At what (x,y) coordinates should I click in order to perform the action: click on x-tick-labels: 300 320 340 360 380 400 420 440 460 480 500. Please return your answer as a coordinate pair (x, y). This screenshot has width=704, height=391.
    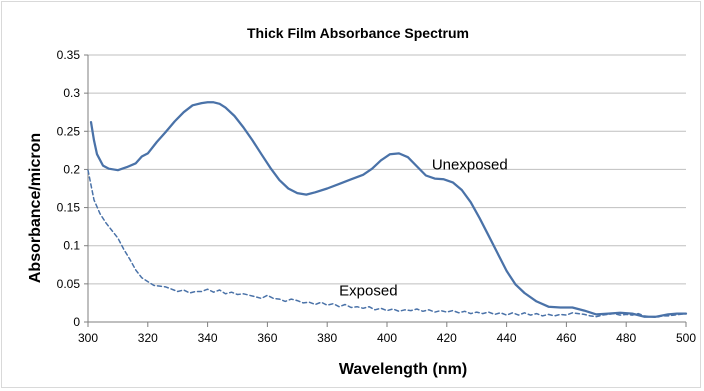
    Looking at the image, I should click on (387, 338).